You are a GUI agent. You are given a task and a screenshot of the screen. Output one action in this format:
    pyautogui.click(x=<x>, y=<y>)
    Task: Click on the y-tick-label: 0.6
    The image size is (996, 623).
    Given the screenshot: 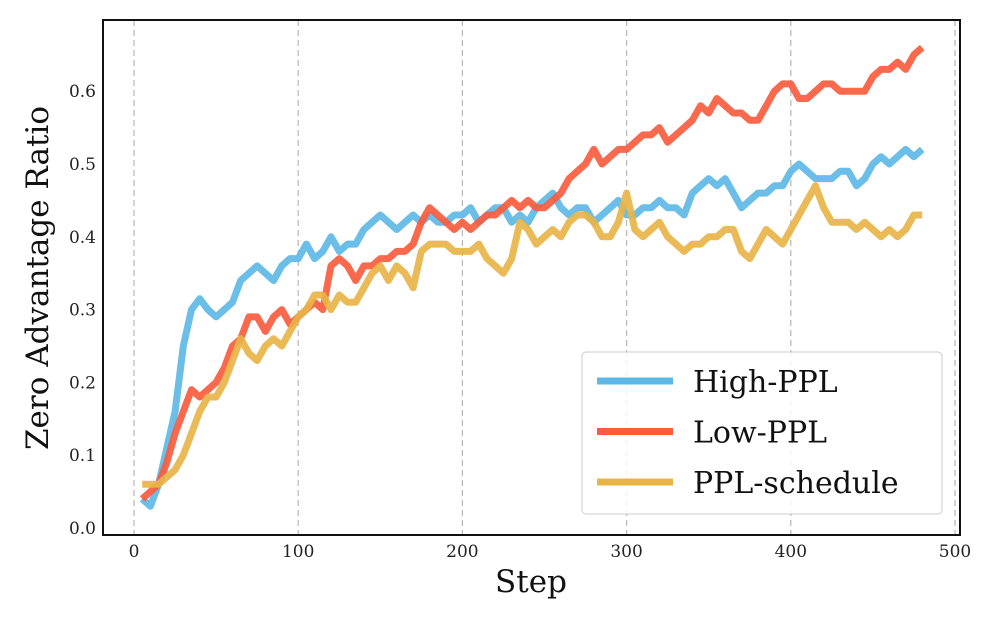 What is the action you would take?
    pyautogui.click(x=82, y=92)
    